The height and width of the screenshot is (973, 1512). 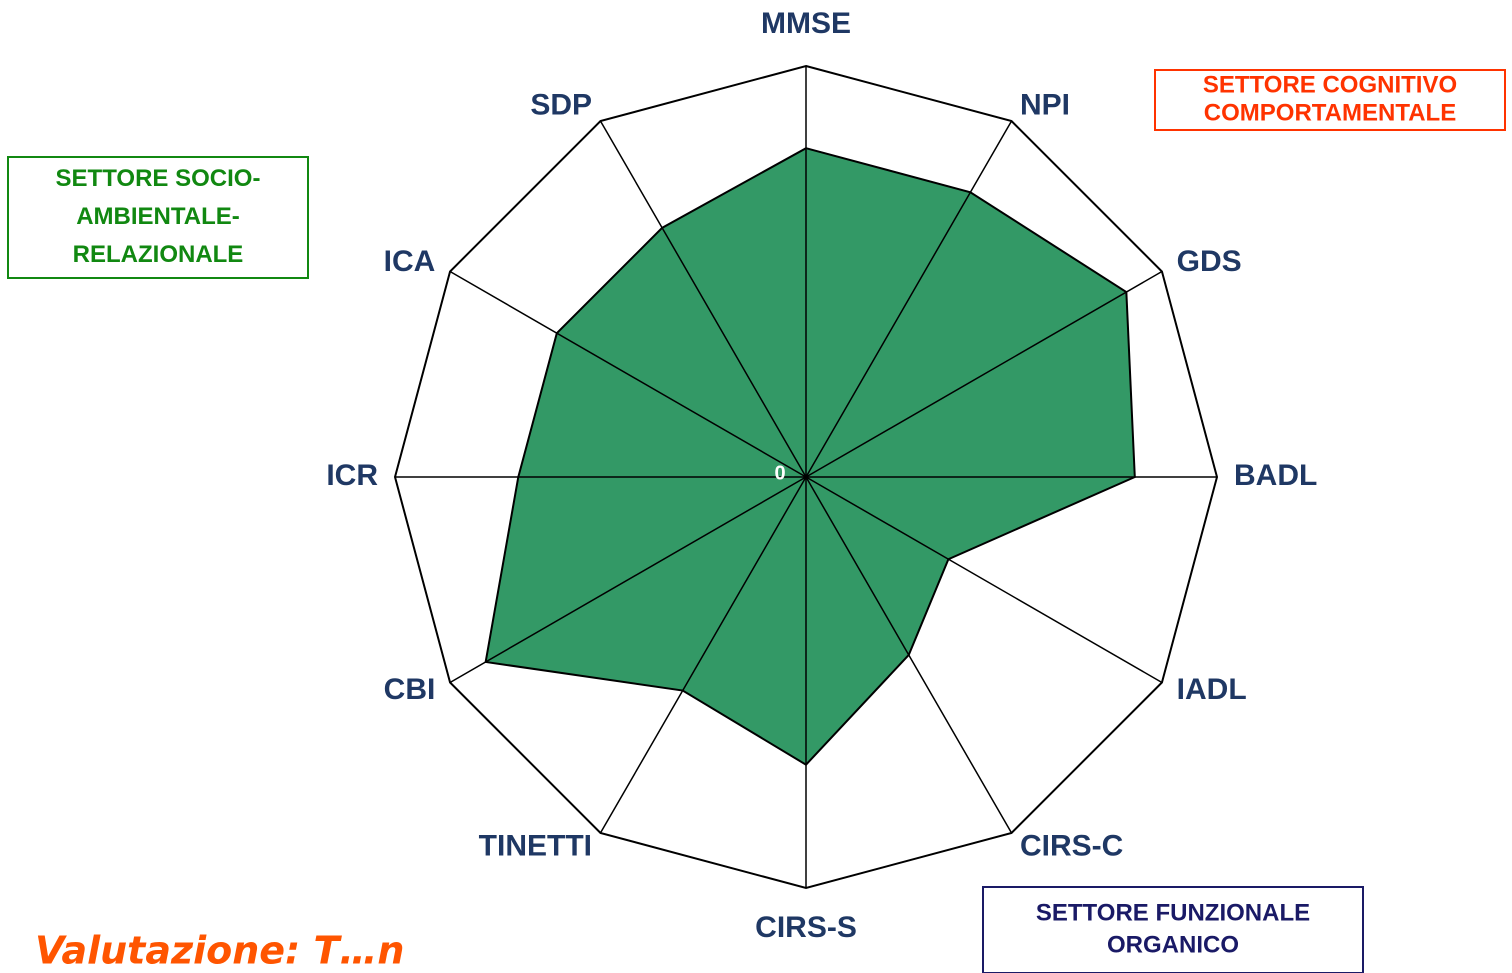 What do you see at coordinates (1330, 84) in the screenshot?
I see `annotation-text: SETTORE COGNITIVO` at bounding box center [1330, 84].